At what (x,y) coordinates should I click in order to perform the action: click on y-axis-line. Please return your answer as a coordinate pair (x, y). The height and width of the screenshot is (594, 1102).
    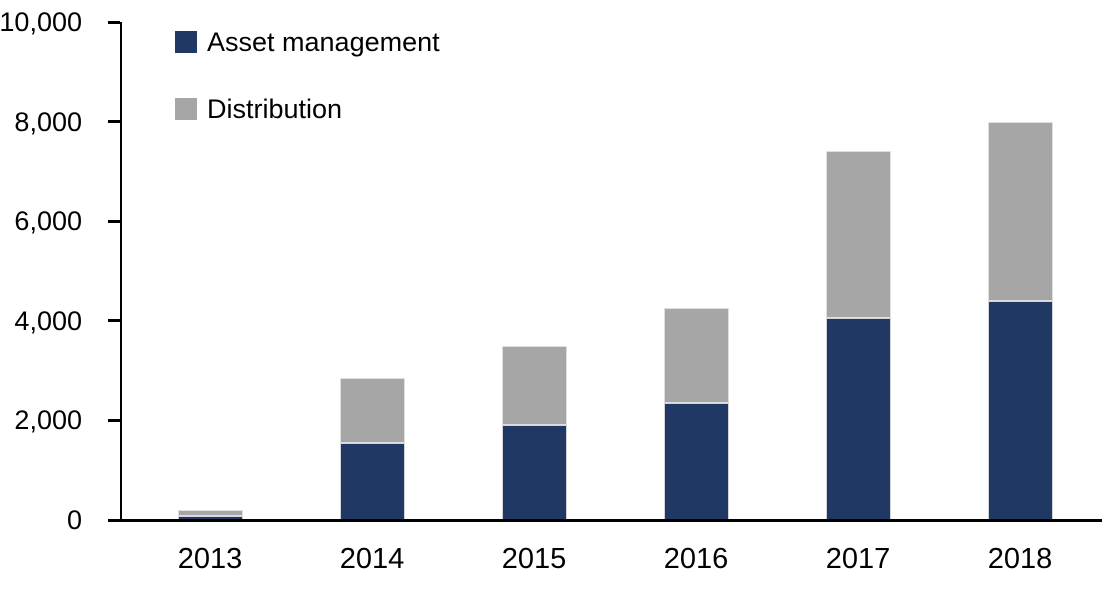
    Looking at the image, I should click on (121, 271).